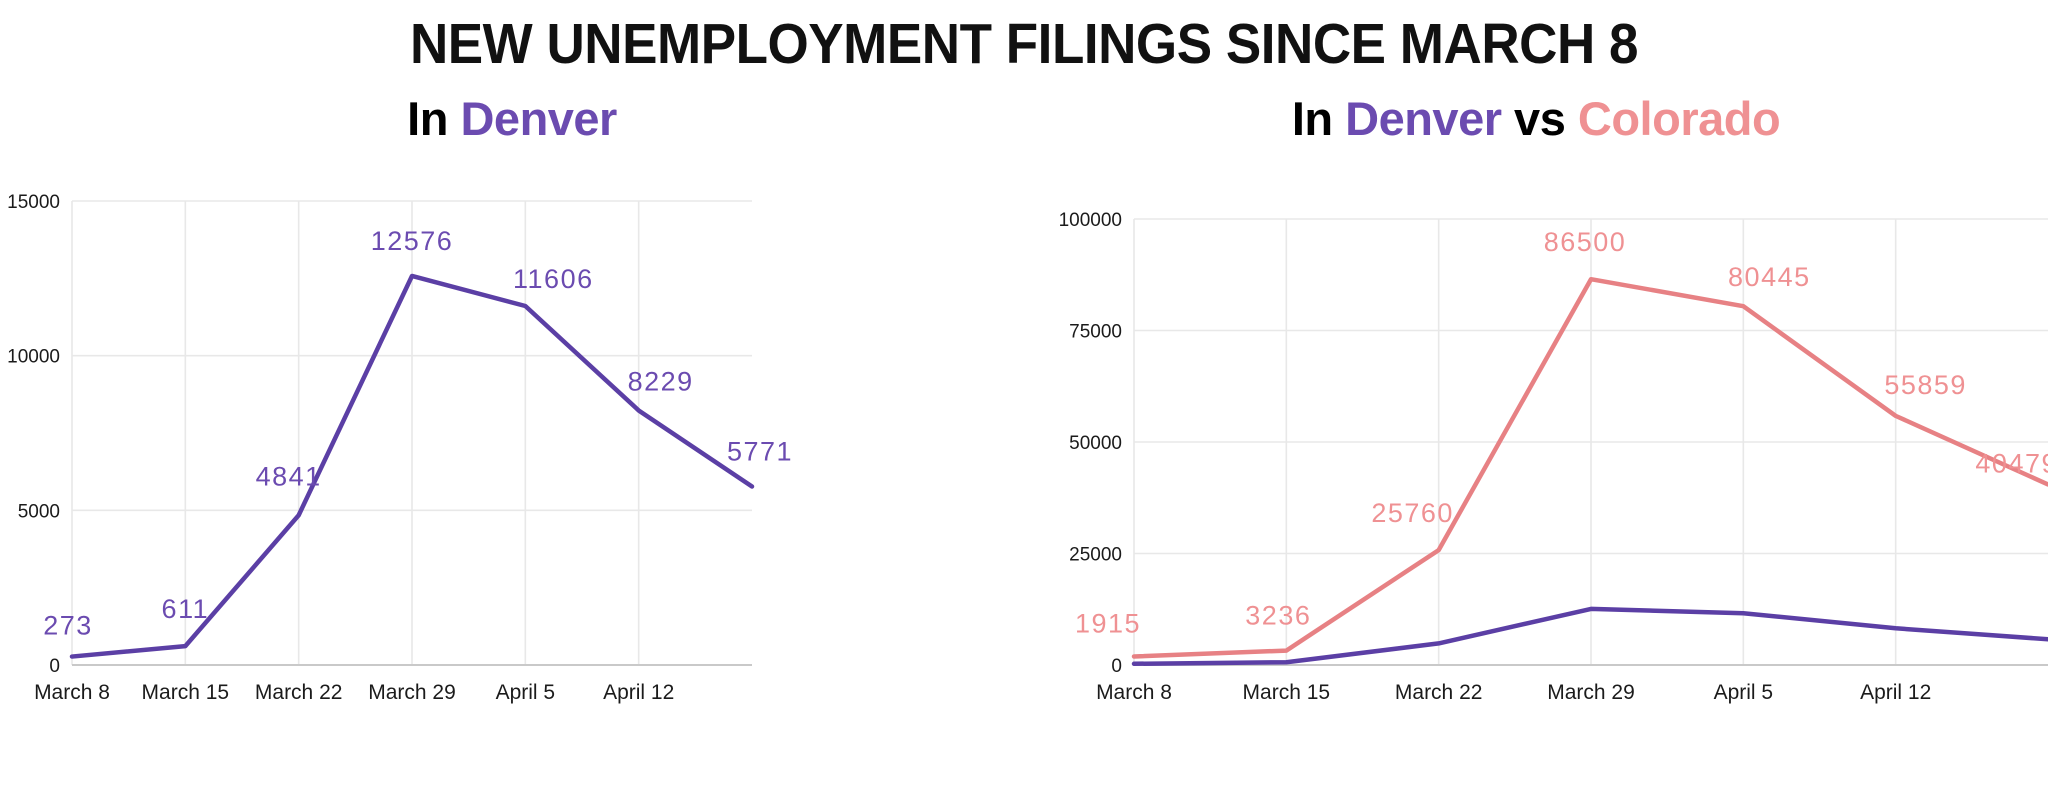  Describe the element at coordinates (1108, 623) in the screenshot. I see `data-point-label: 1915` at that location.